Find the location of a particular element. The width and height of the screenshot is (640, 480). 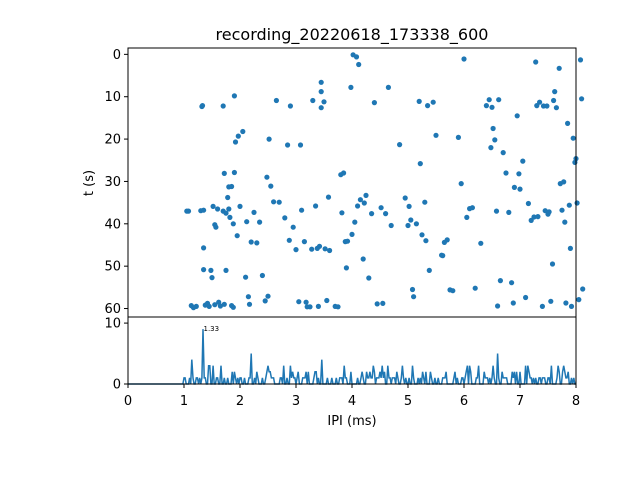

histogram-y-ticks: 0 10 is located at coordinates (116, 355).